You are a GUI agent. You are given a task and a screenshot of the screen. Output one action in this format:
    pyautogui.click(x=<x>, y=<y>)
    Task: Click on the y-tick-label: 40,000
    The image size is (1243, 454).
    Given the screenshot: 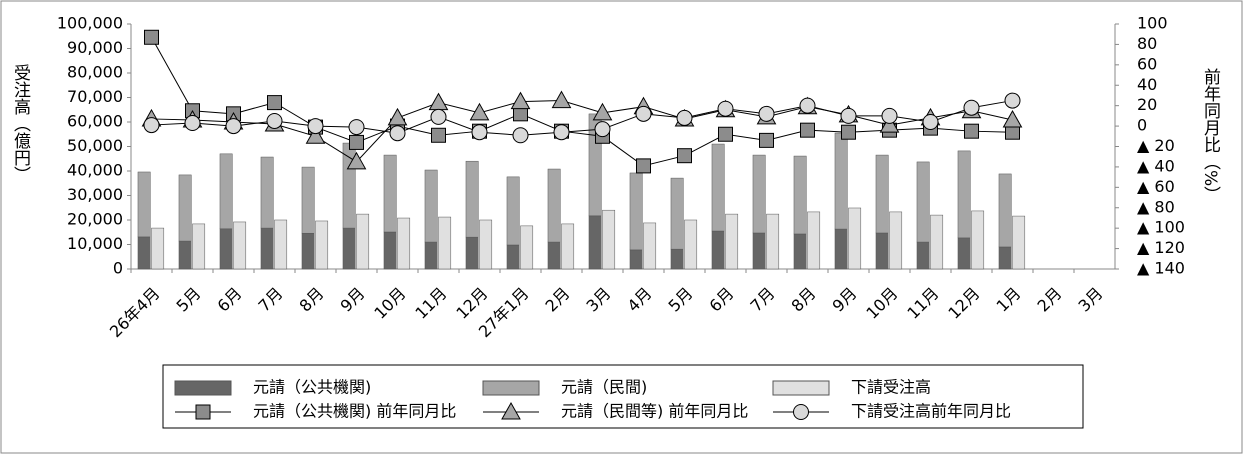 What is the action you would take?
    pyautogui.click(x=95, y=170)
    